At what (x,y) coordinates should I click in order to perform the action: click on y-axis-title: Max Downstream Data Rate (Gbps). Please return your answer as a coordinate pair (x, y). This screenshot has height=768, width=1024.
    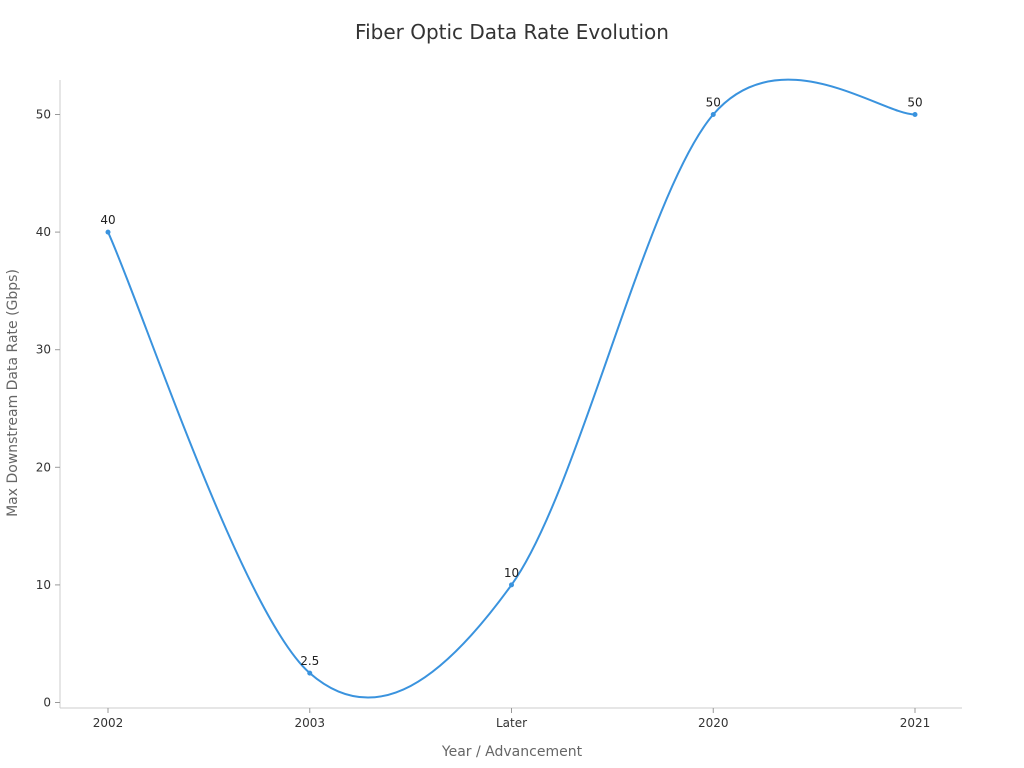
    Looking at the image, I should click on (13, 393).